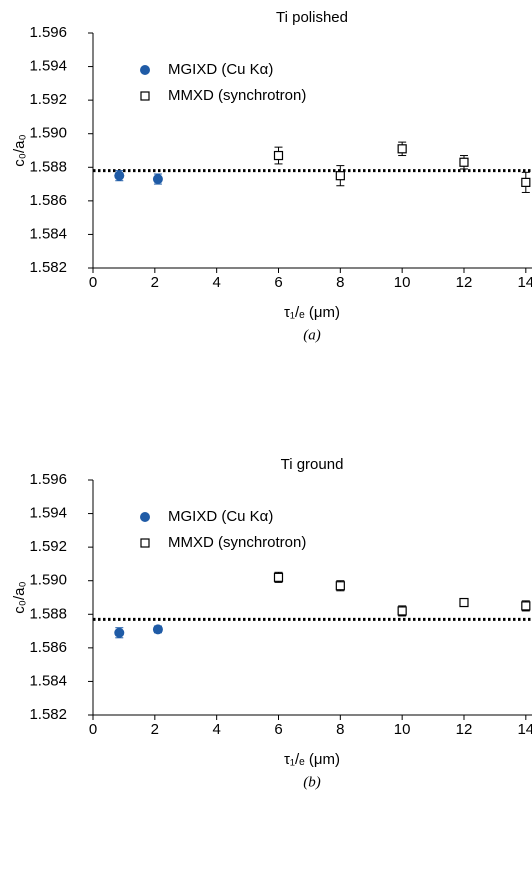  Describe the element at coordinates (312, 335) in the screenshot. I see `panel-label: (a)` at that location.